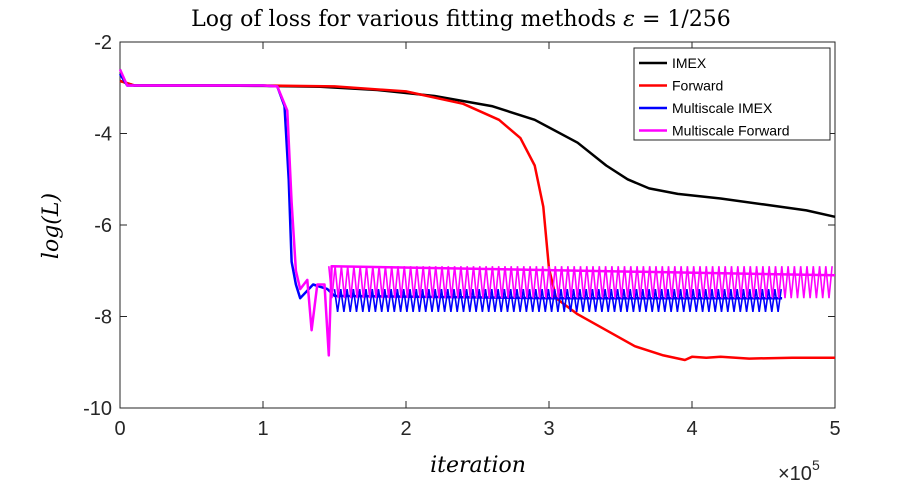  Describe the element at coordinates (689, 63) in the screenshot. I see `legend-label: IMEX` at that location.